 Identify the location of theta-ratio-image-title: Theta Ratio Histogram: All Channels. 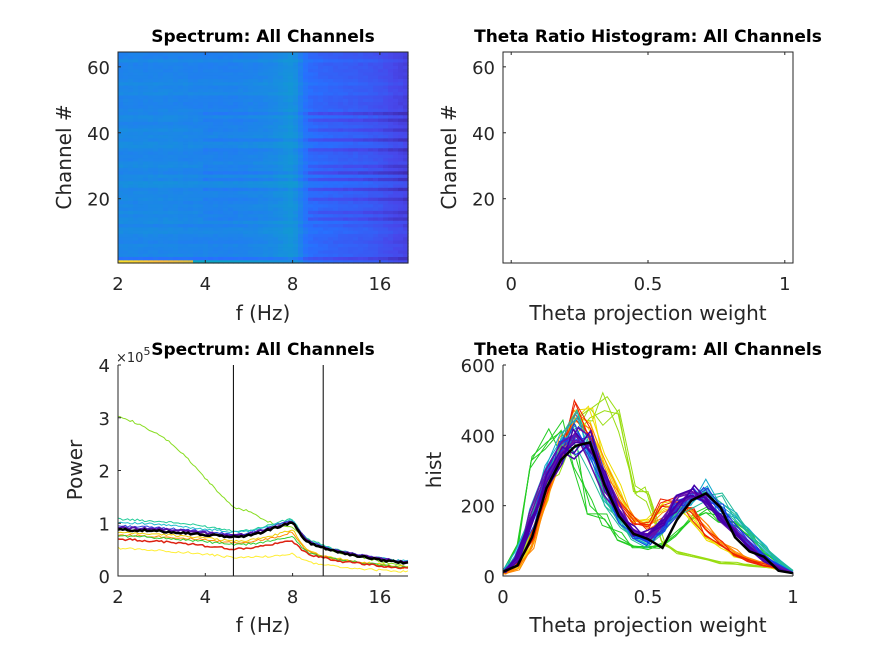
(648, 37).